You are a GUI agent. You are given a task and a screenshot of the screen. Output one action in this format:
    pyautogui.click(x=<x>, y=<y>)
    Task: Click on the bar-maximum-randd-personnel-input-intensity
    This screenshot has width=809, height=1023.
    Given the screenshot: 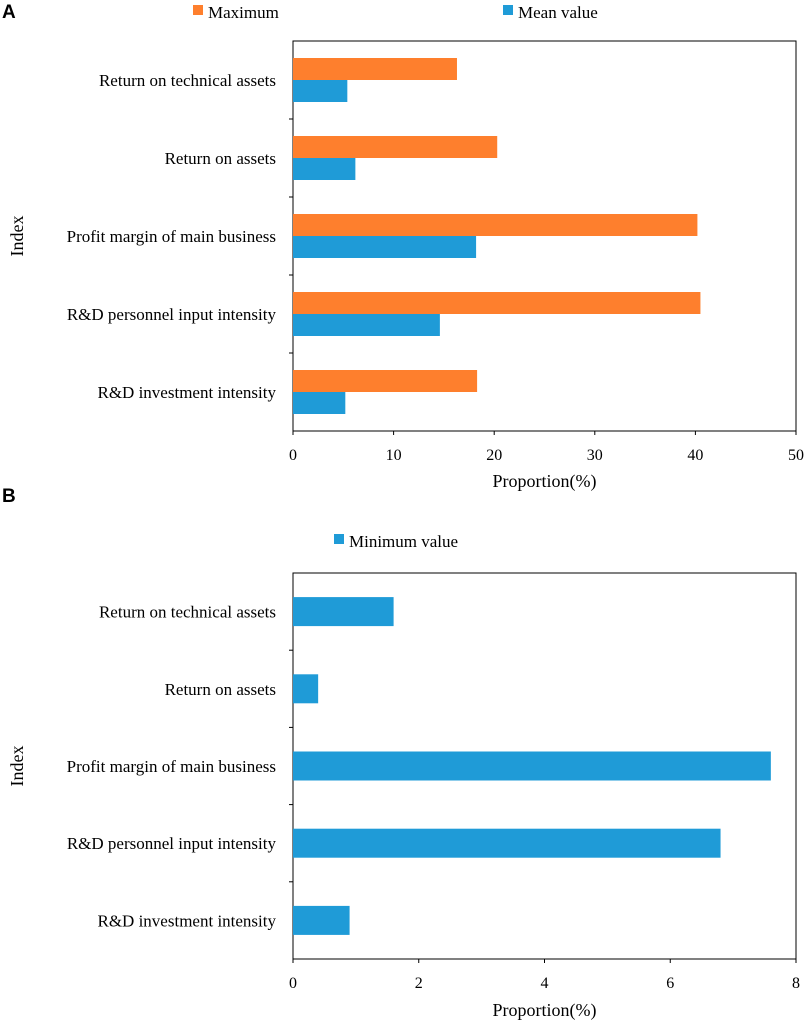 What is the action you would take?
    pyautogui.click(x=497, y=303)
    